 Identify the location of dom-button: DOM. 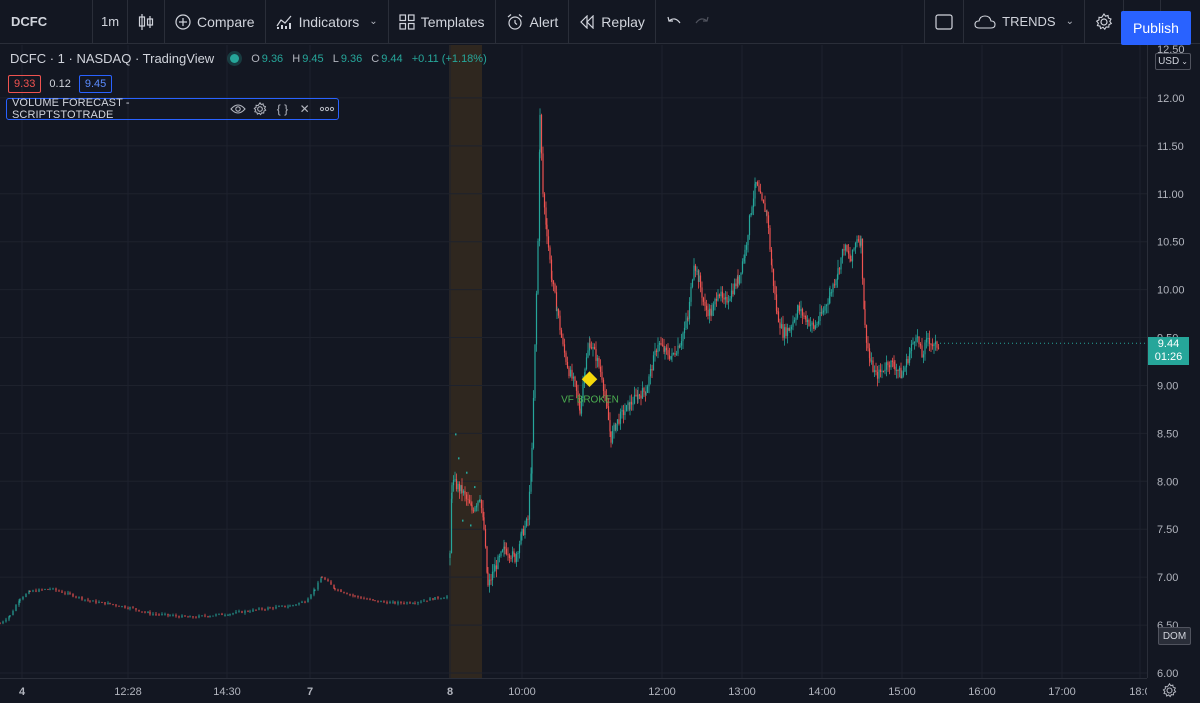
(1174, 636).